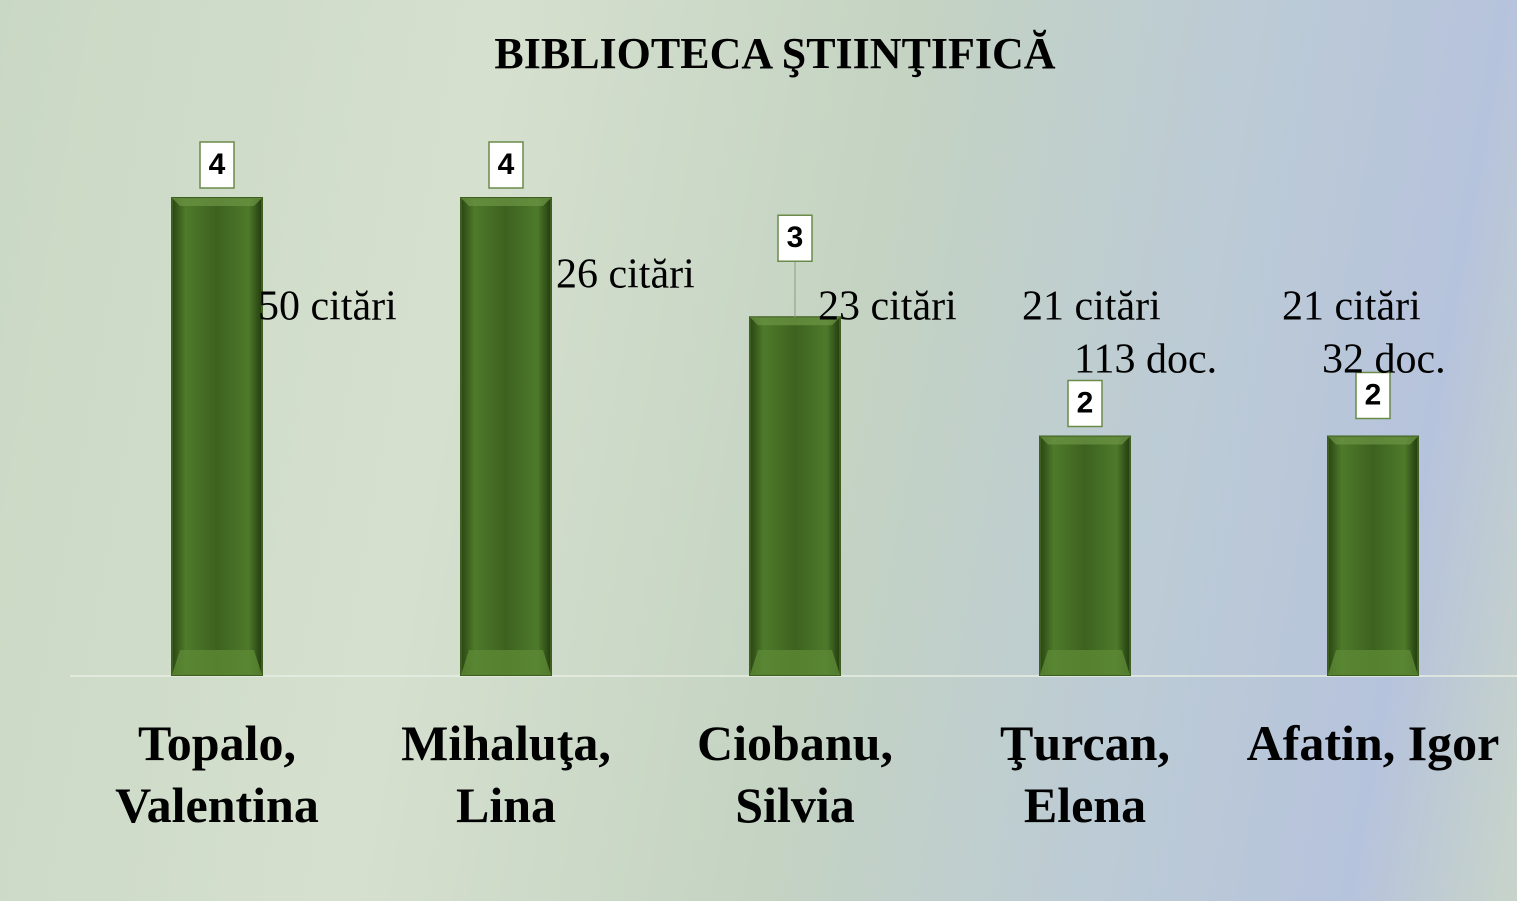 This screenshot has height=901, width=1517. Describe the element at coordinates (1373, 743) in the screenshot. I see `x-tick-label: Afatin, Igor` at that location.